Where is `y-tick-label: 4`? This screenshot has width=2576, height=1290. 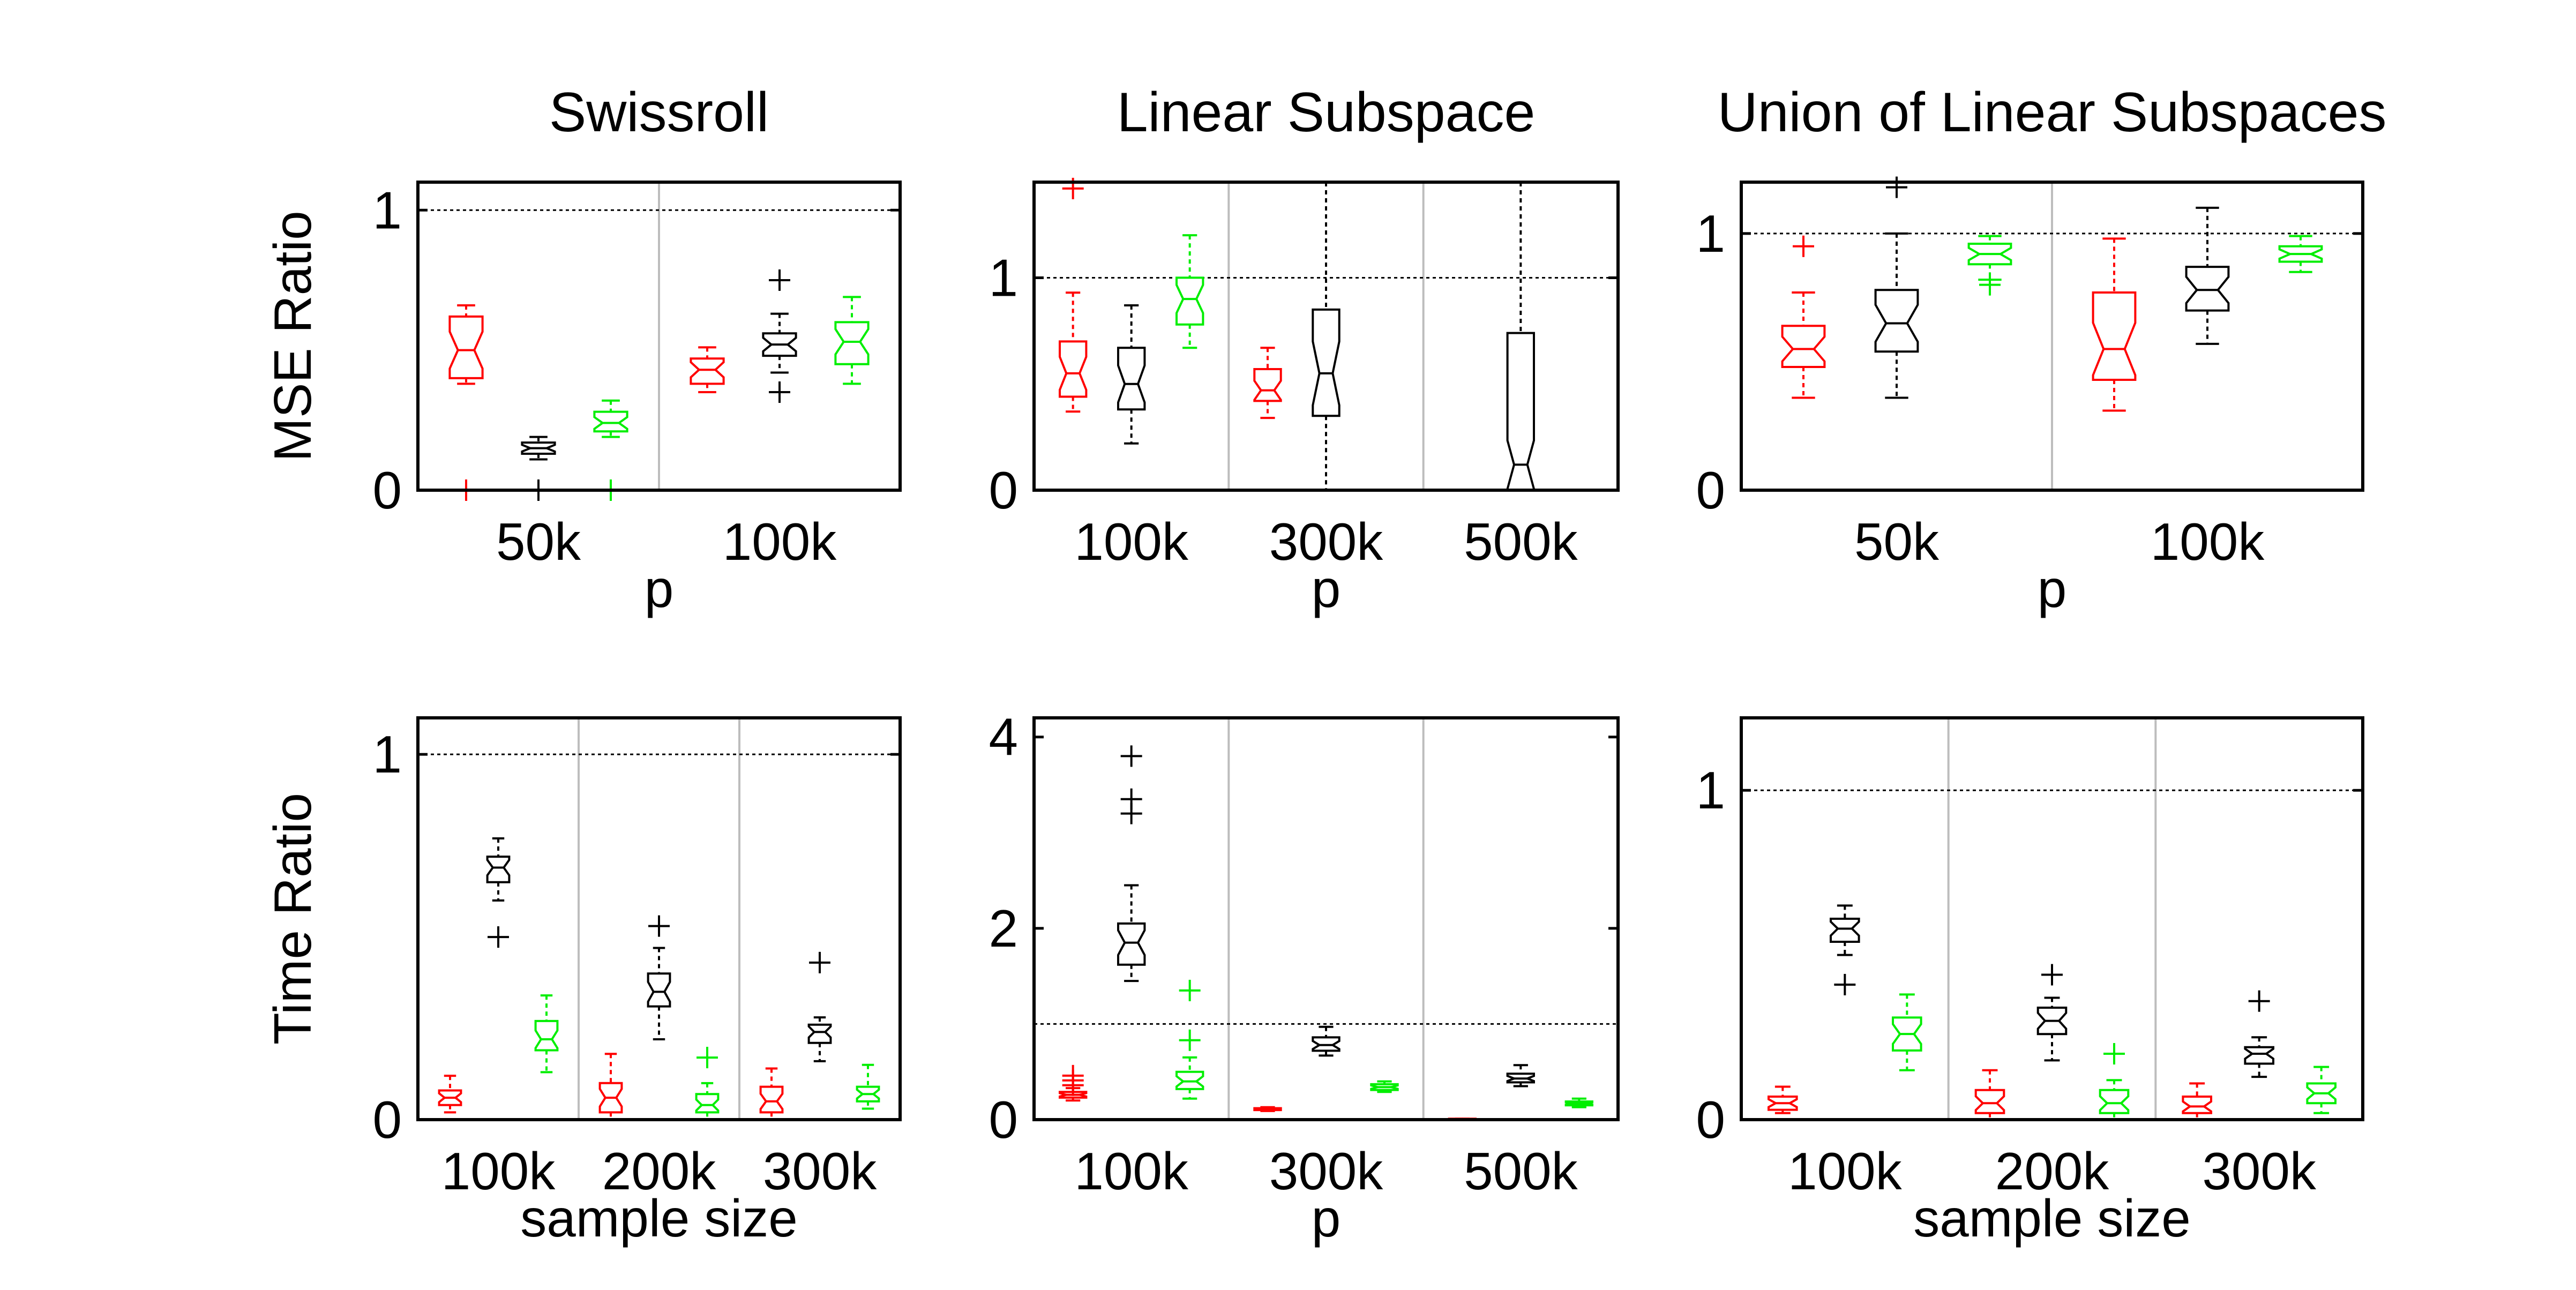
y-tick-label: 4 is located at coordinates (1003, 737).